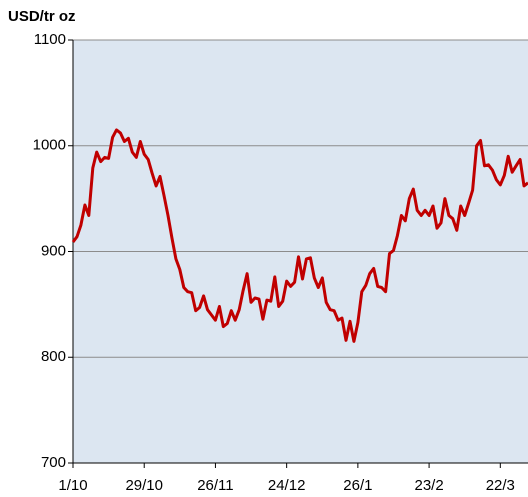 This screenshot has width=528, height=497. Describe the element at coordinates (215, 485) in the screenshot. I see `x-tick-label: 26/11` at that location.